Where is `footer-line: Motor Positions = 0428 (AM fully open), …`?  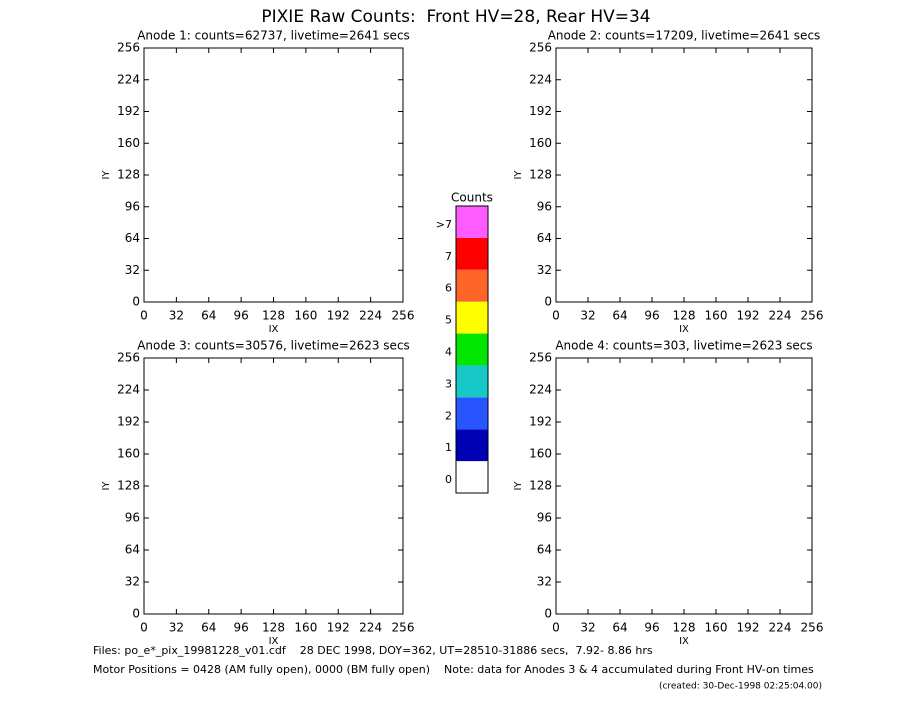
footer-line: Motor Positions = 0428 (AM fully open), … is located at coordinates (453, 669).